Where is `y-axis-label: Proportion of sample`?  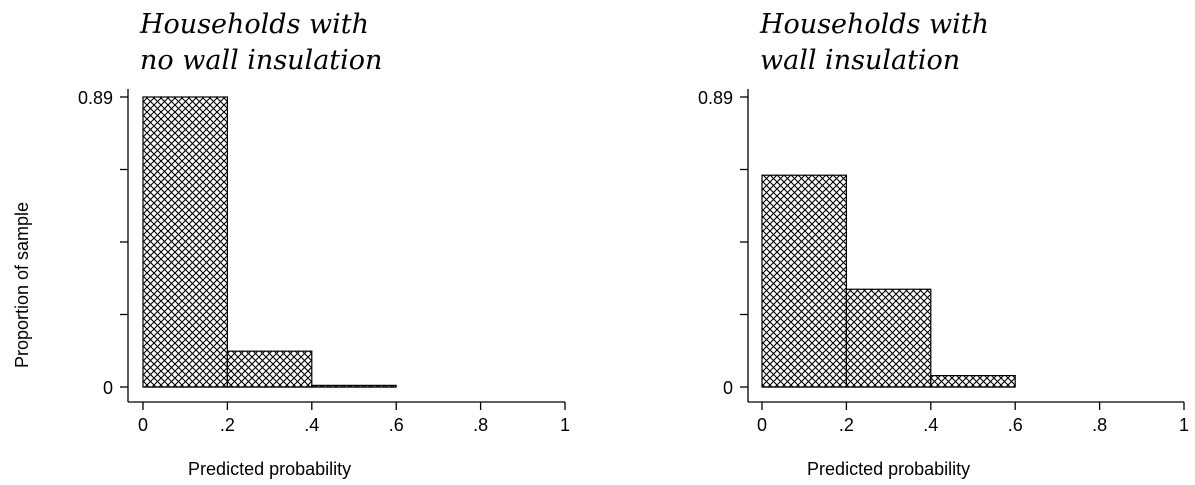
y-axis-label: Proportion of sample is located at coordinates (22, 285).